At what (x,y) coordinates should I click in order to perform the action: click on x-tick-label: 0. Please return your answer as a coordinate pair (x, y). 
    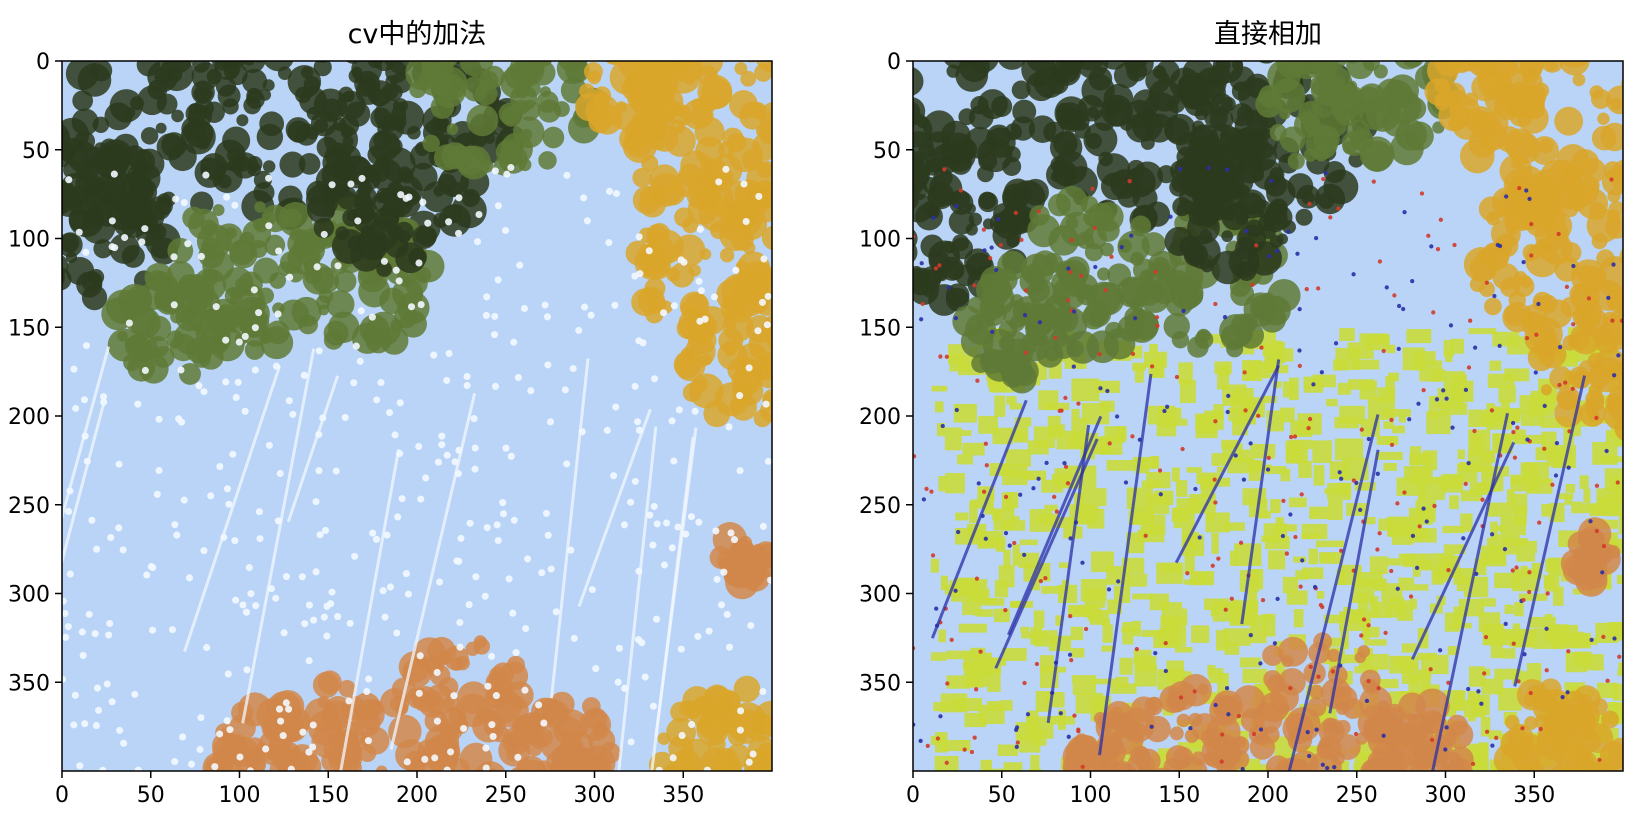
    Looking at the image, I should click on (62, 795).